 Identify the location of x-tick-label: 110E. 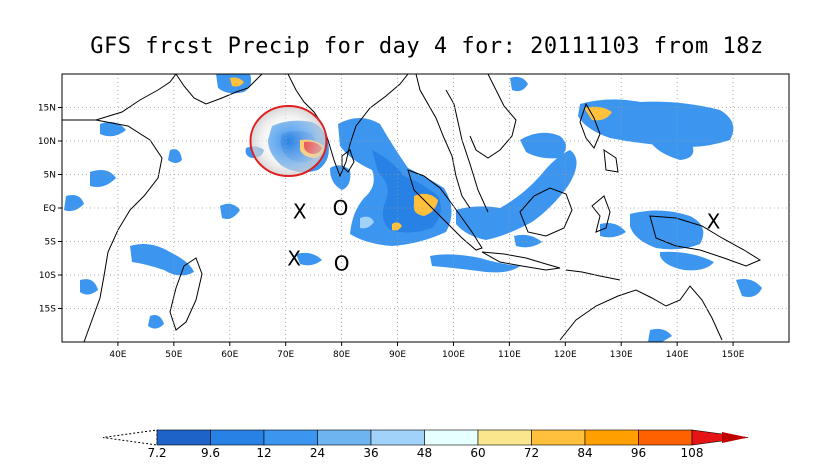
(509, 355).